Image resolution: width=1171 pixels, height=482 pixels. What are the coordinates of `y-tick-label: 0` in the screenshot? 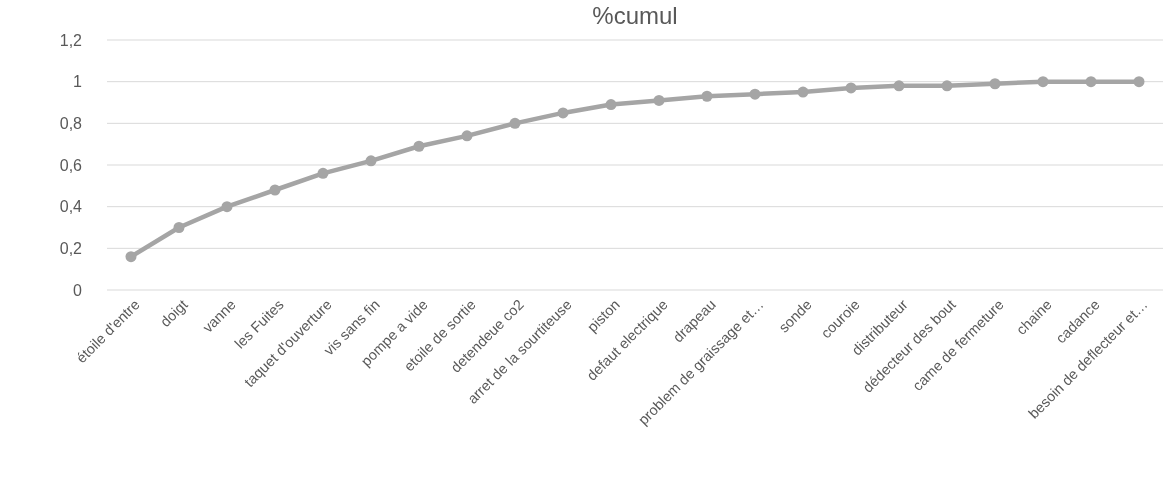 It's located at (78, 290).